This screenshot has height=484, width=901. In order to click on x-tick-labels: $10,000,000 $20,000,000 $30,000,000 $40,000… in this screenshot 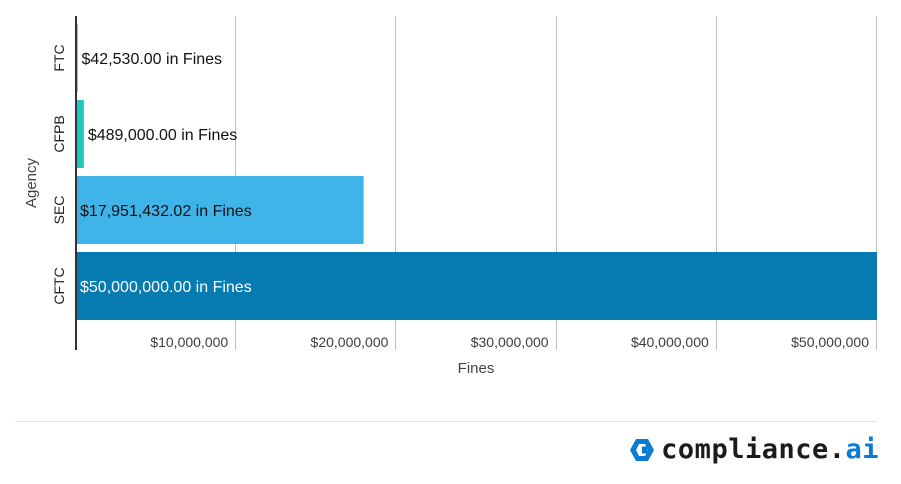, I will do `click(509, 342)`.